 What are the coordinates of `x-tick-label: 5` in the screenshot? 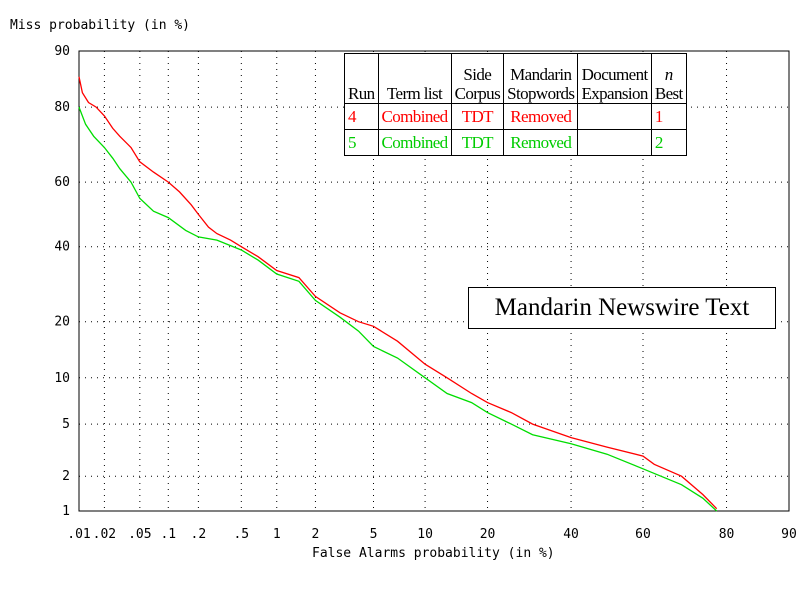 It's located at (374, 534).